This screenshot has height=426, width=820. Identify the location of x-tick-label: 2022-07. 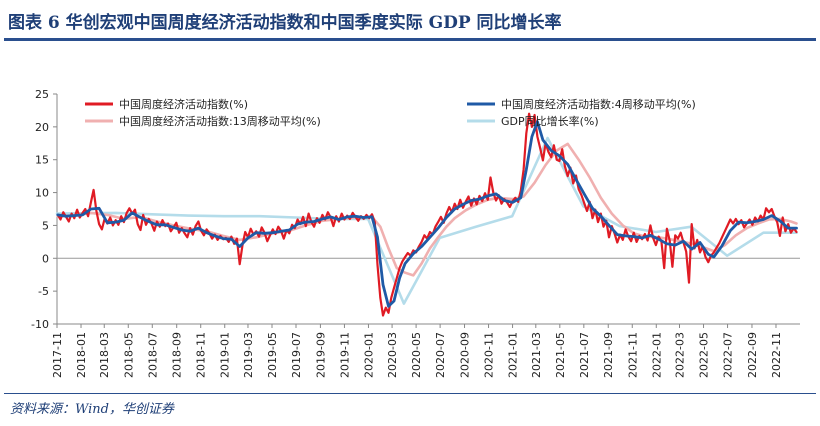
(728, 355).